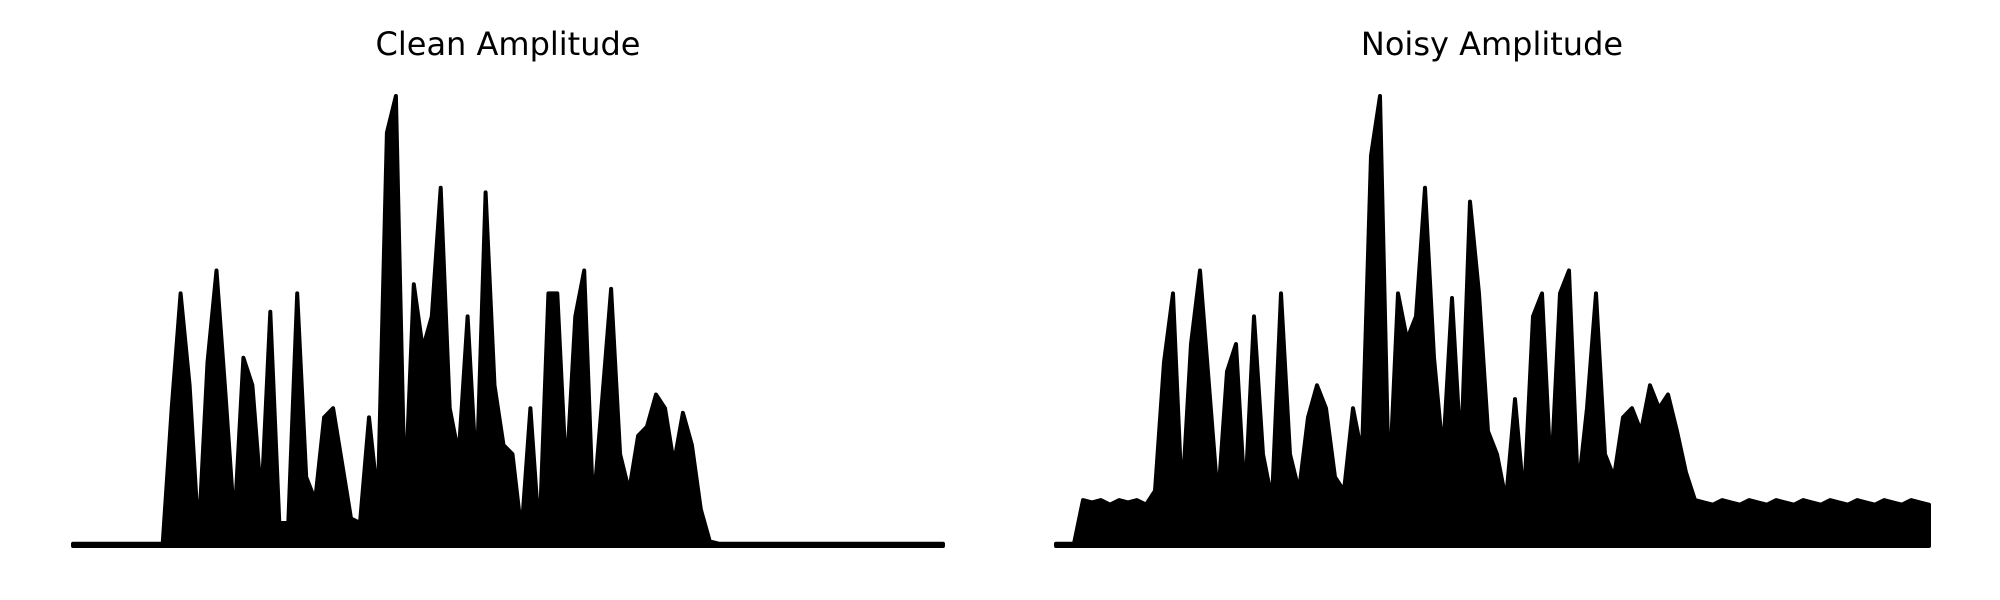 This screenshot has width=2000, height=600. What do you see at coordinates (1492, 44) in the screenshot?
I see `chart-title: Noisy Amplitude` at bounding box center [1492, 44].